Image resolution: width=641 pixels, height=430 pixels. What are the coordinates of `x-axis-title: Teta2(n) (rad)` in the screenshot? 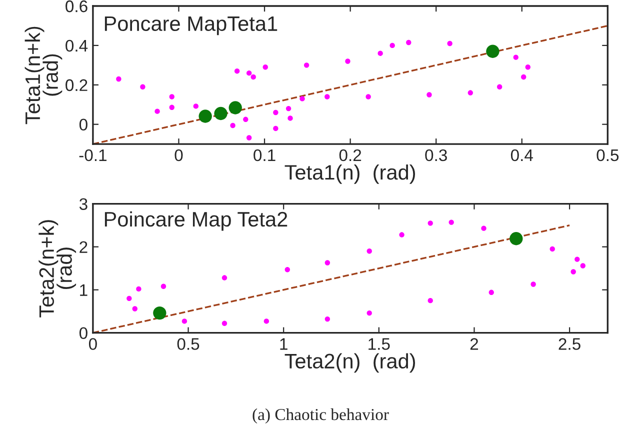 It's located at (350, 363).